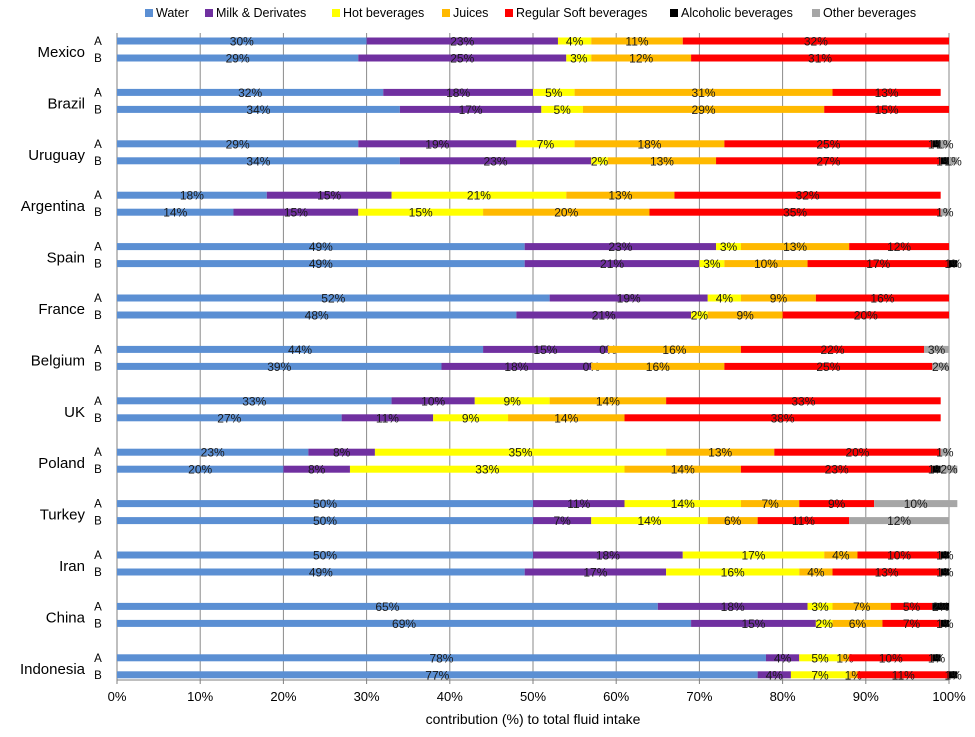 This screenshot has height=737, width=975. I want to click on data-label-iran-b-hot-beverages: 16%, so click(733, 573).